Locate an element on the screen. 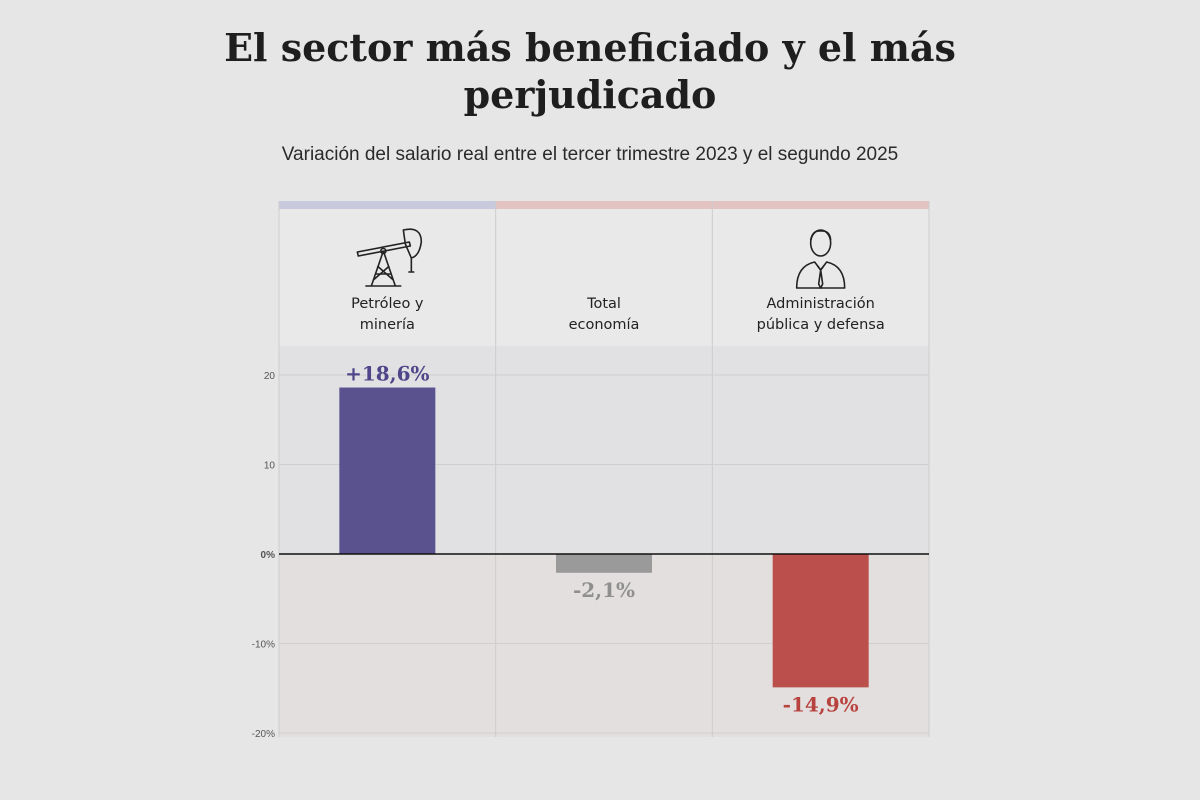  category-label: minería is located at coordinates (387, 325).